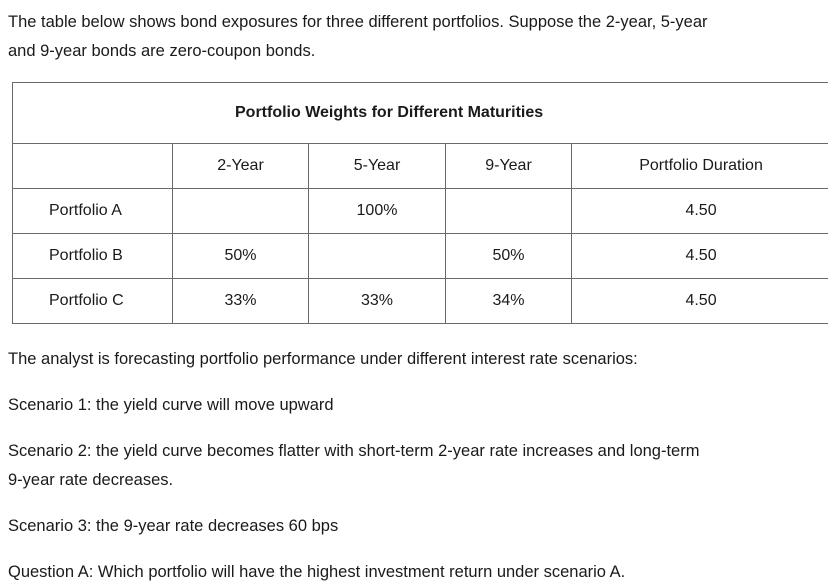 This screenshot has height=587, width=828. What do you see at coordinates (377, 211) in the screenshot?
I see `cell-a-5-year: 100%` at bounding box center [377, 211].